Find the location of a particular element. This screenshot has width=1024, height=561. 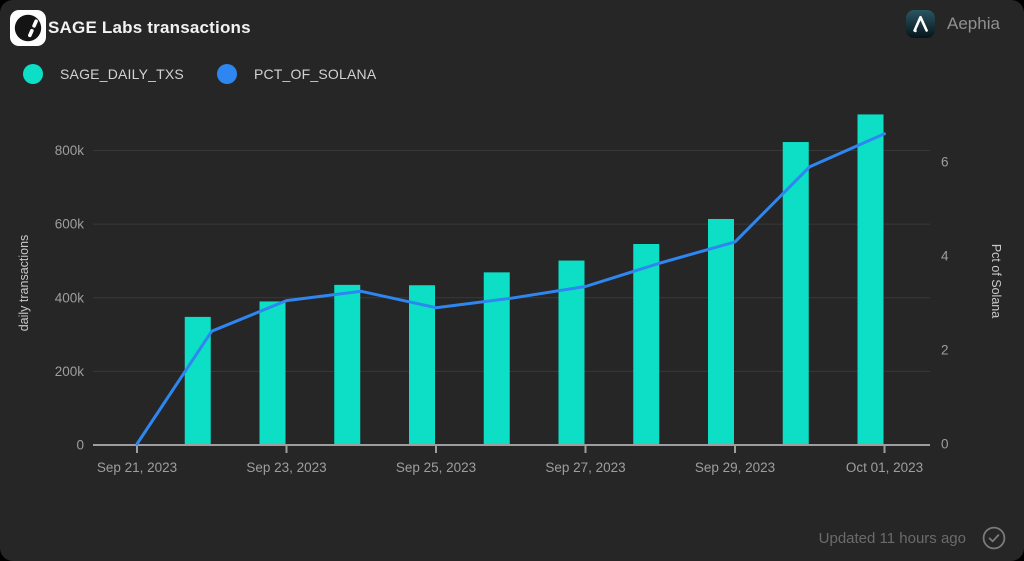

right-axis-tick-label: 6 is located at coordinates (945, 162).